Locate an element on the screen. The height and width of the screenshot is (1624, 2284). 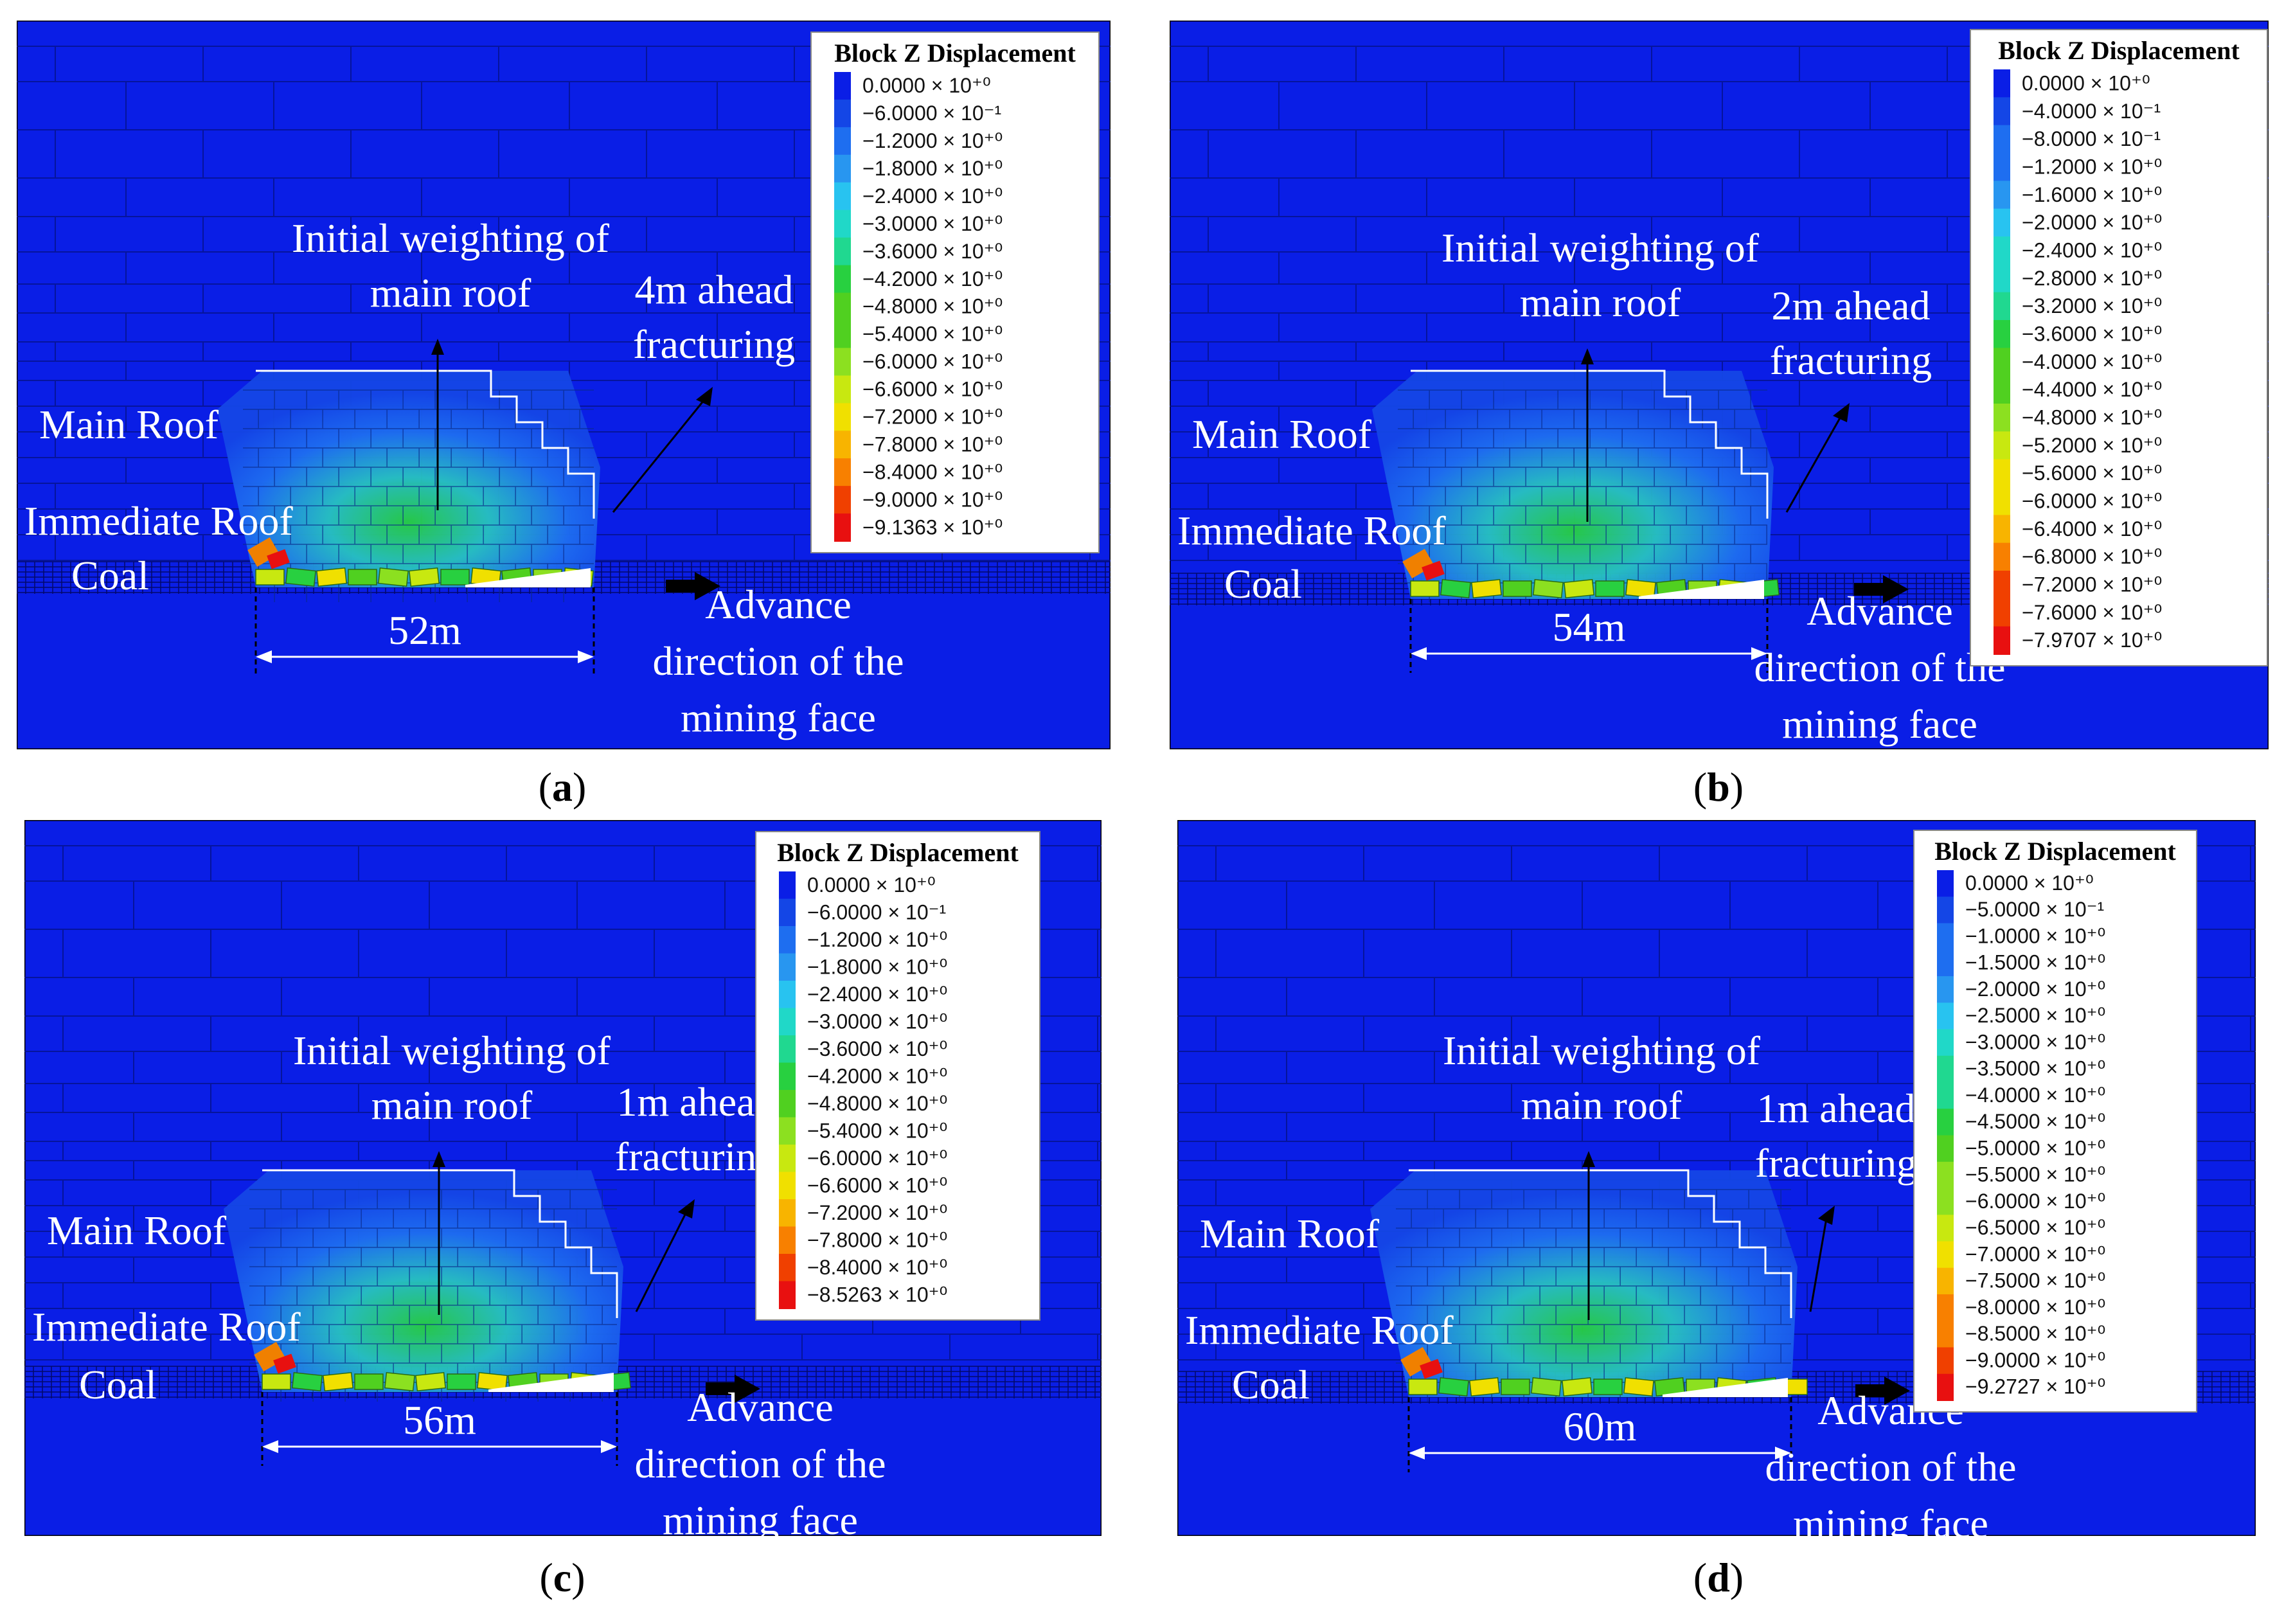
legend-label: −7.2000 × 10⁺⁰ is located at coordinates (2092, 584).